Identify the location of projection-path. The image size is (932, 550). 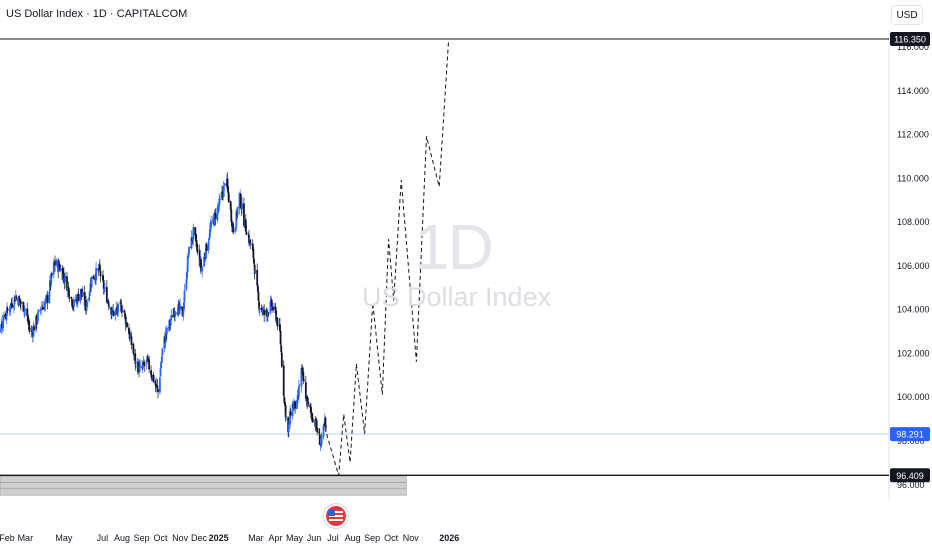
(388, 258).